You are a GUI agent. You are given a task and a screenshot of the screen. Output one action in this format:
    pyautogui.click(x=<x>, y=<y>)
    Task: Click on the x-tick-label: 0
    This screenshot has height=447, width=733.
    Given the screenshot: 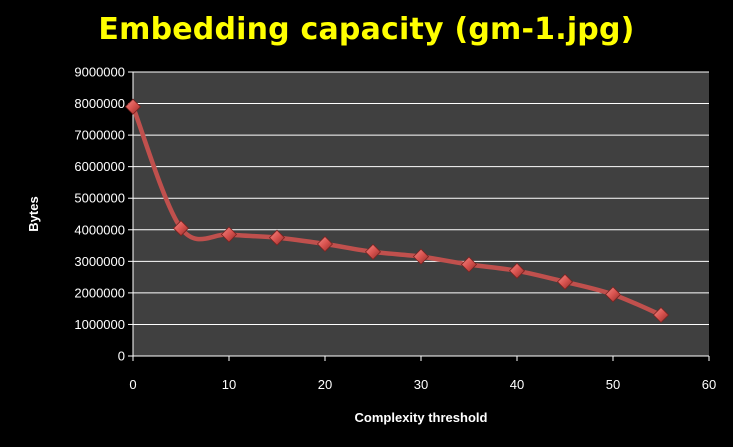 What is the action you would take?
    pyautogui.click(x=132, y=384)
    